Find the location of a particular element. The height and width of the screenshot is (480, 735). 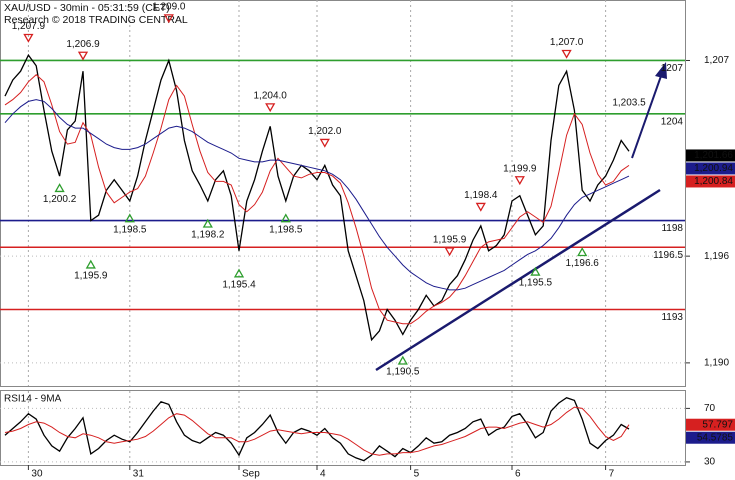

low-label: 1,200.2 is located at coordinates (60, 199).